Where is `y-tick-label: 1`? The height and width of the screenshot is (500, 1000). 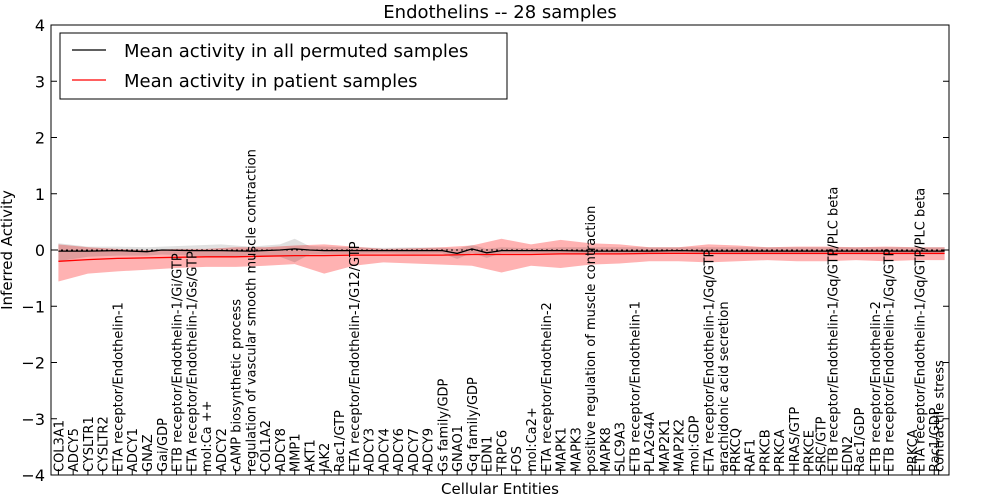
y-tick-label: 1 is located at coordinates (40, 194).